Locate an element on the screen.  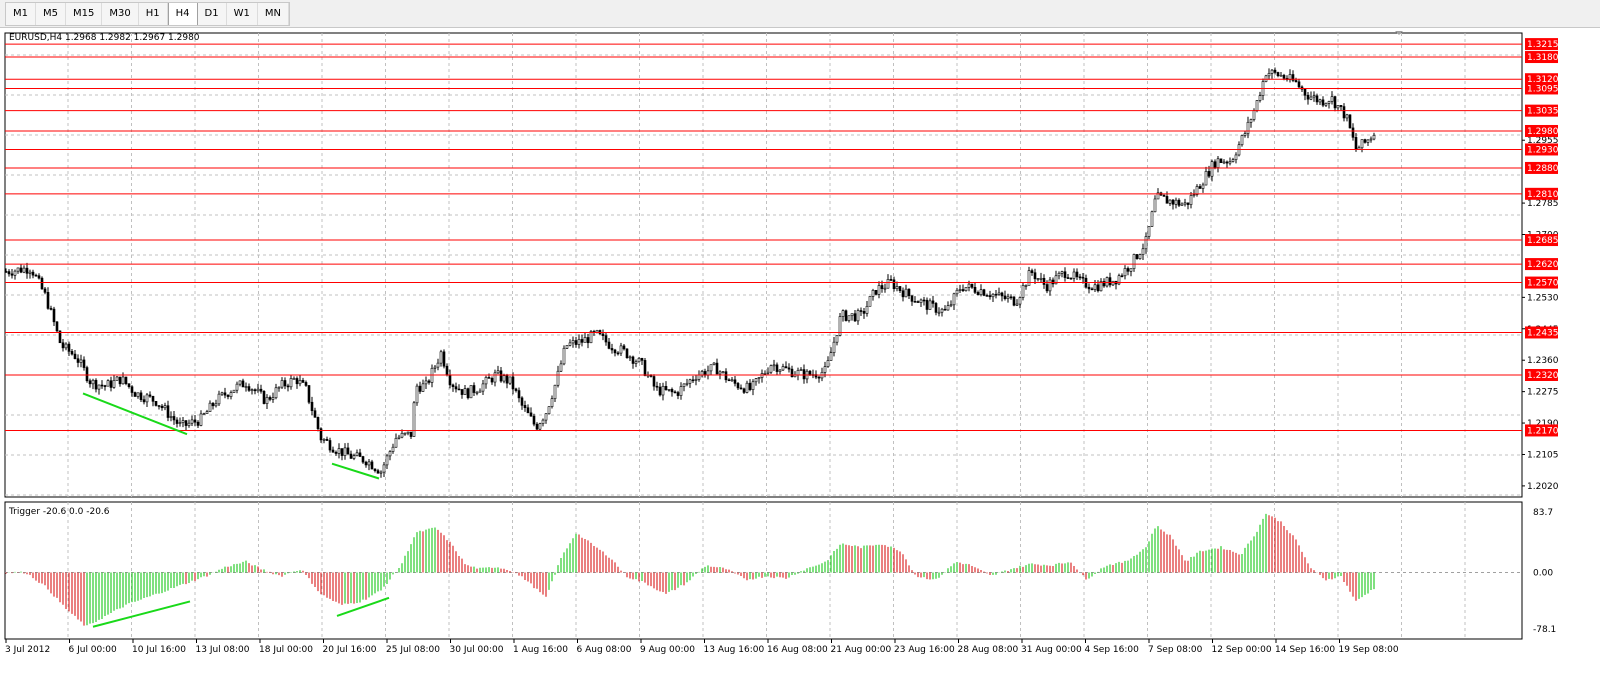
timeframe-button-m15: M15 is located at coordinates (84, 14).